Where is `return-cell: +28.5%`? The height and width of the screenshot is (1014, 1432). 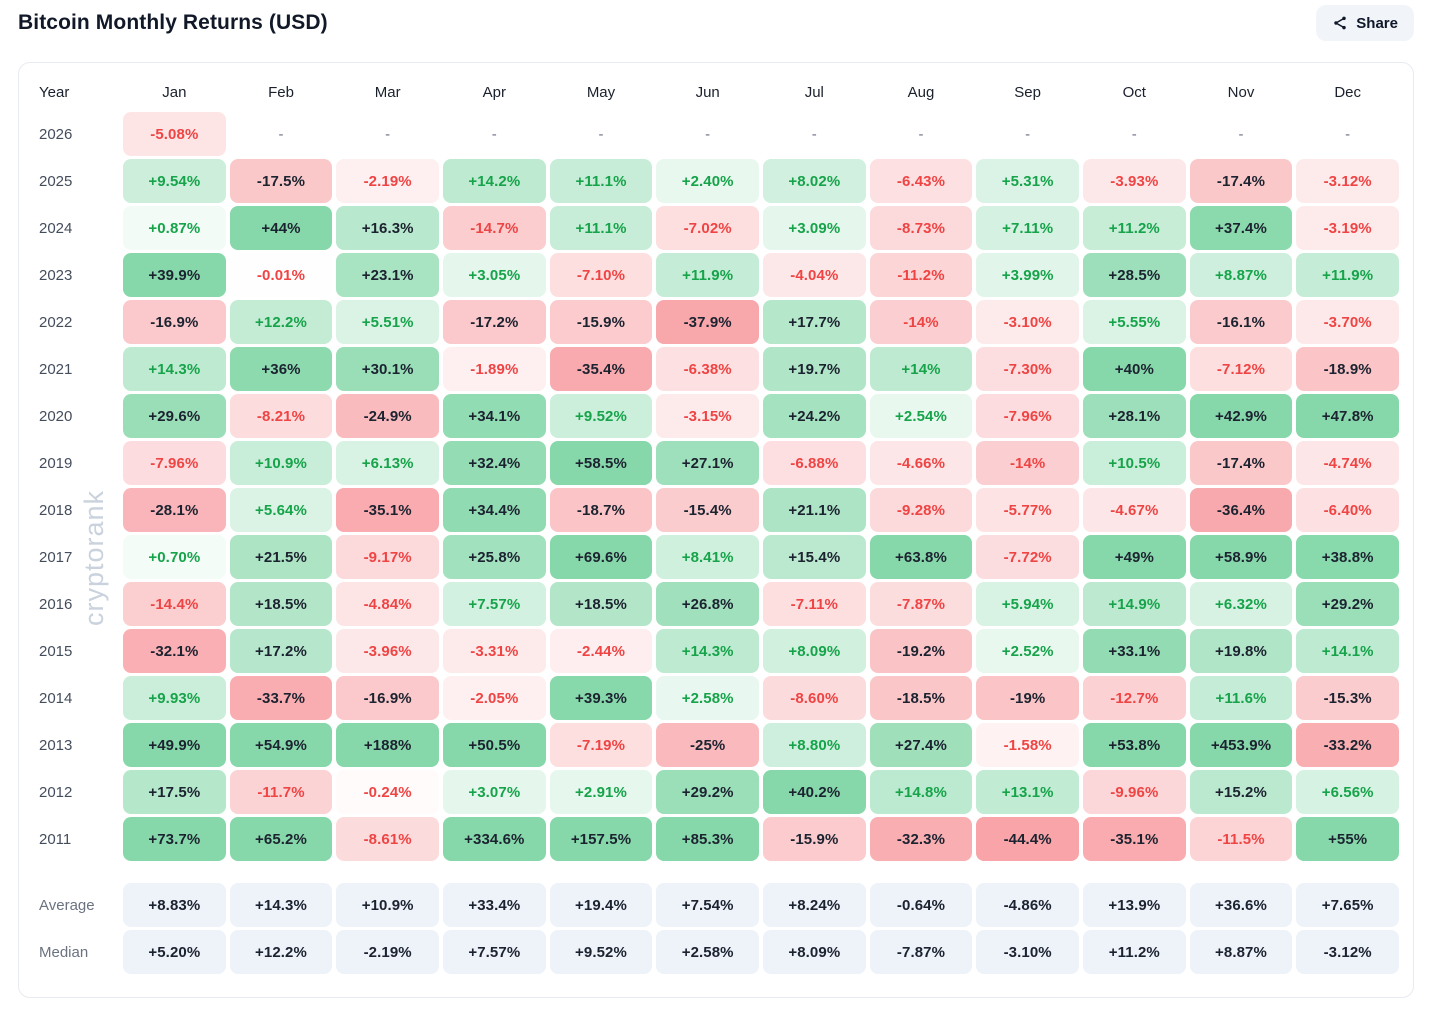 return-cell: +28.5% is located at coordinates (1134, 275).